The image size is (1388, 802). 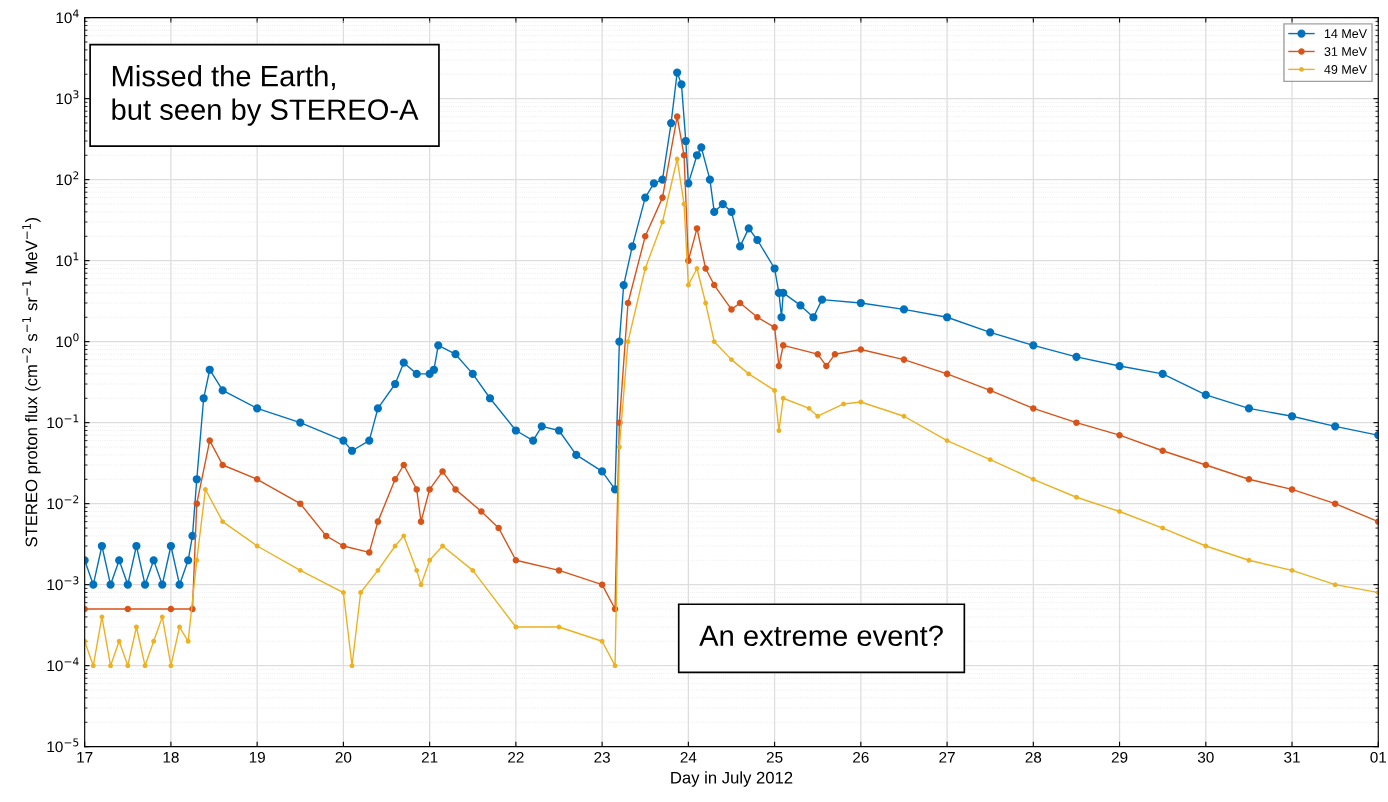 What do you see at coordinates (31, 382) in the screenshot?
I see `text: STEREO proton flux (cm$^{−2}$ s$^{−1}$ sr$^{−1}$ MeV$^{−1}$)` at bounding box center [31, 382].